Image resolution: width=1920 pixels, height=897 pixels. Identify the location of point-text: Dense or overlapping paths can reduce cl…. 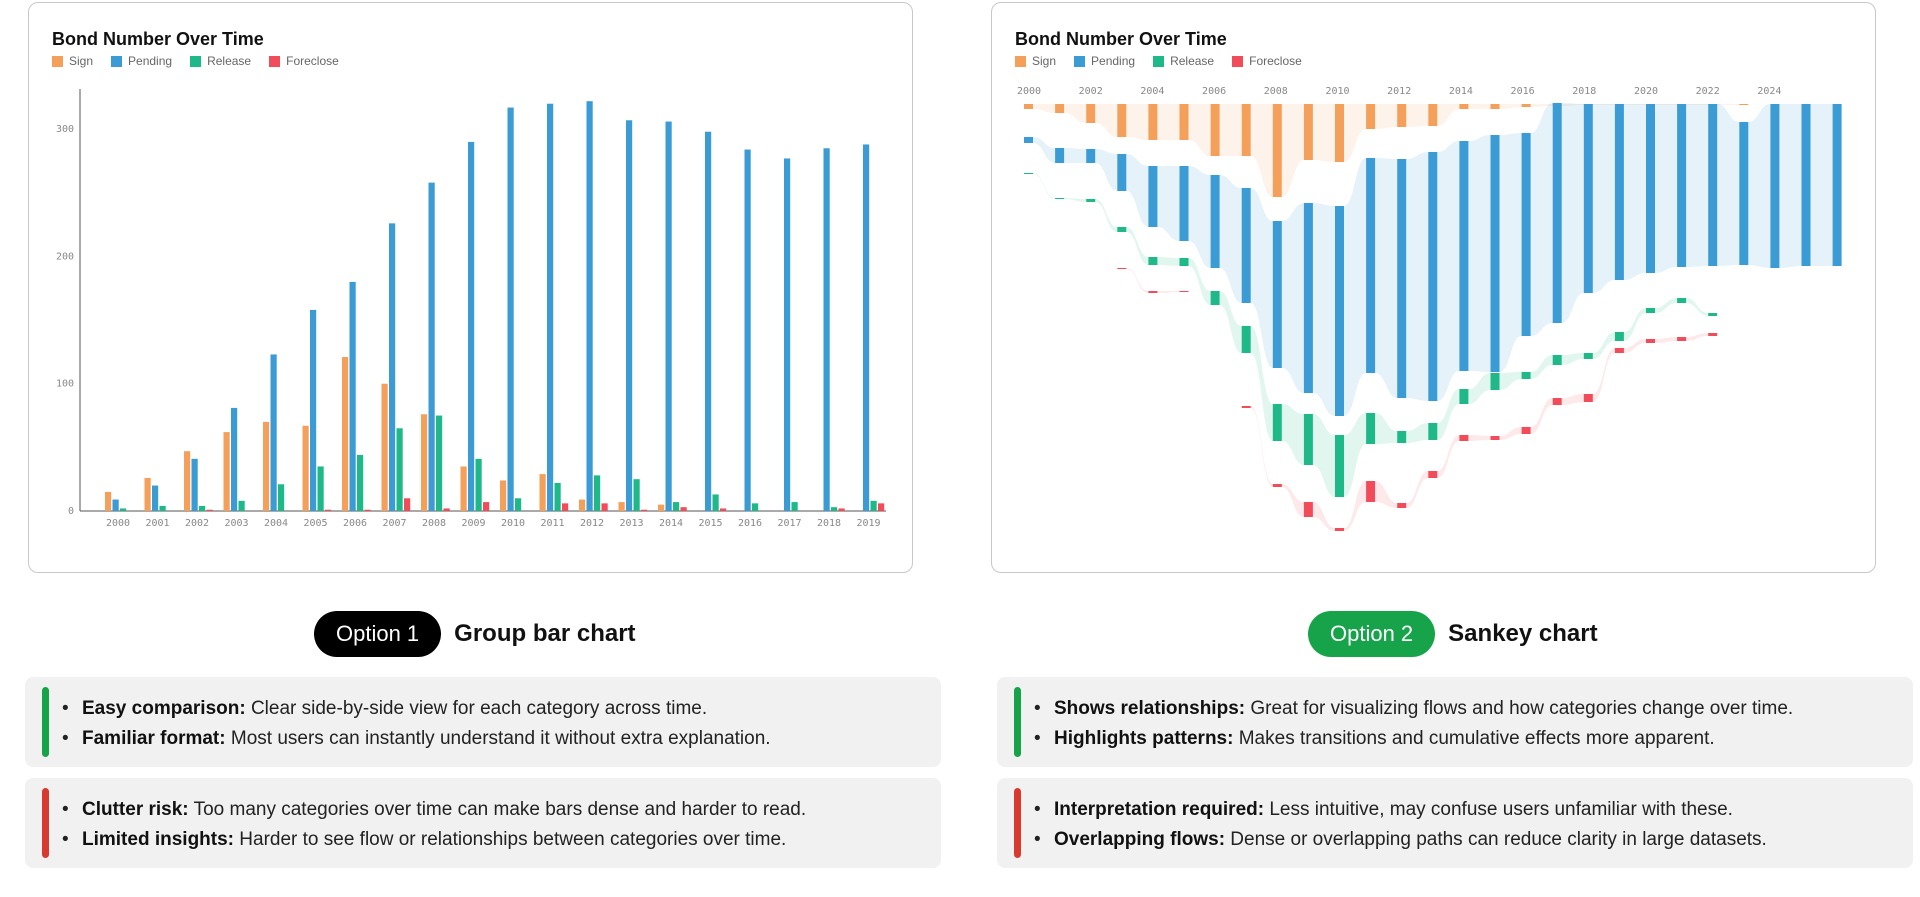
(1496, 839).